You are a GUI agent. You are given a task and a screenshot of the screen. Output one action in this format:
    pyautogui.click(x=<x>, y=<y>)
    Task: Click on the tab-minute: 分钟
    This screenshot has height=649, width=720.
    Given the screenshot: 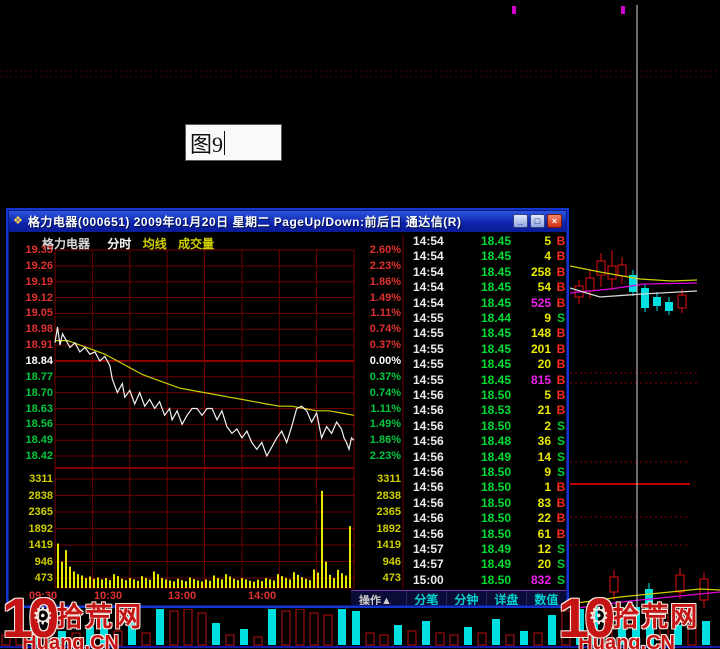 What is the action you would take?
    pyautogui.click(x=465, y=598)
    